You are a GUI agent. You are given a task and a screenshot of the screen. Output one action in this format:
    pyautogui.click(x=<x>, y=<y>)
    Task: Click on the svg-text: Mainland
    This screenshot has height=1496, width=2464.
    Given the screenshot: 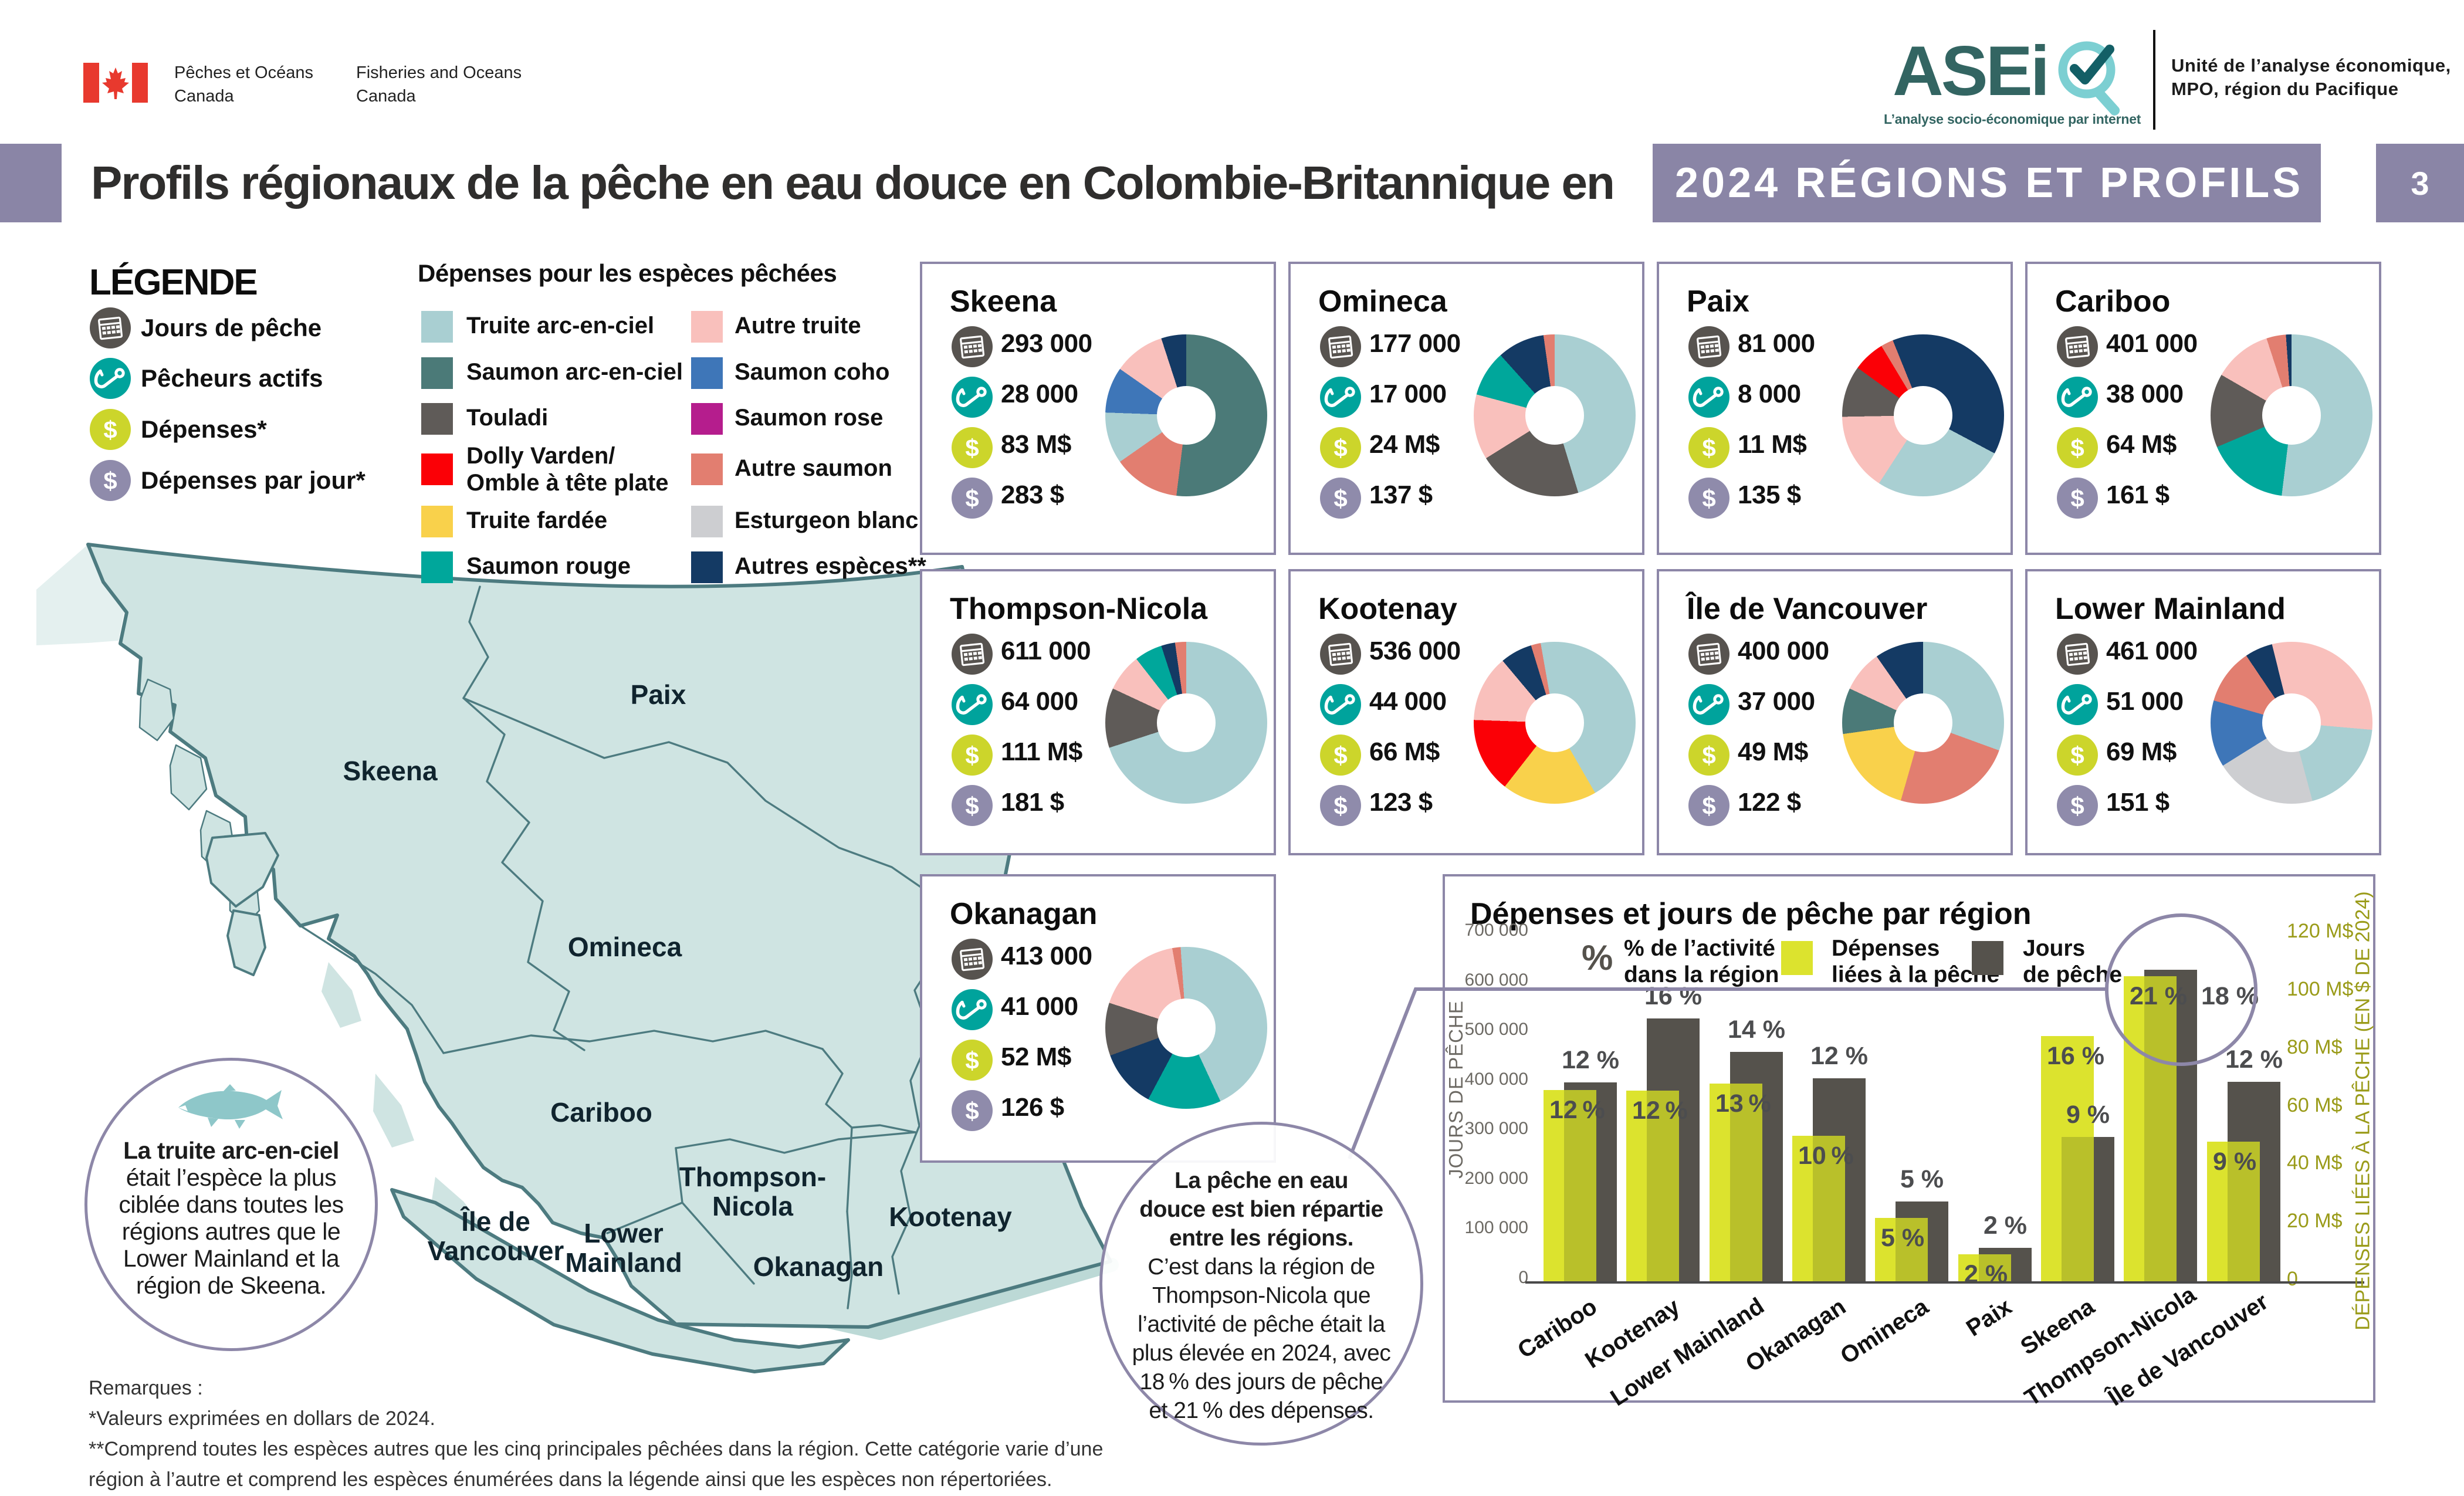 What is the action you would take?
    pyautogui.click(x=623, y=1262)
    